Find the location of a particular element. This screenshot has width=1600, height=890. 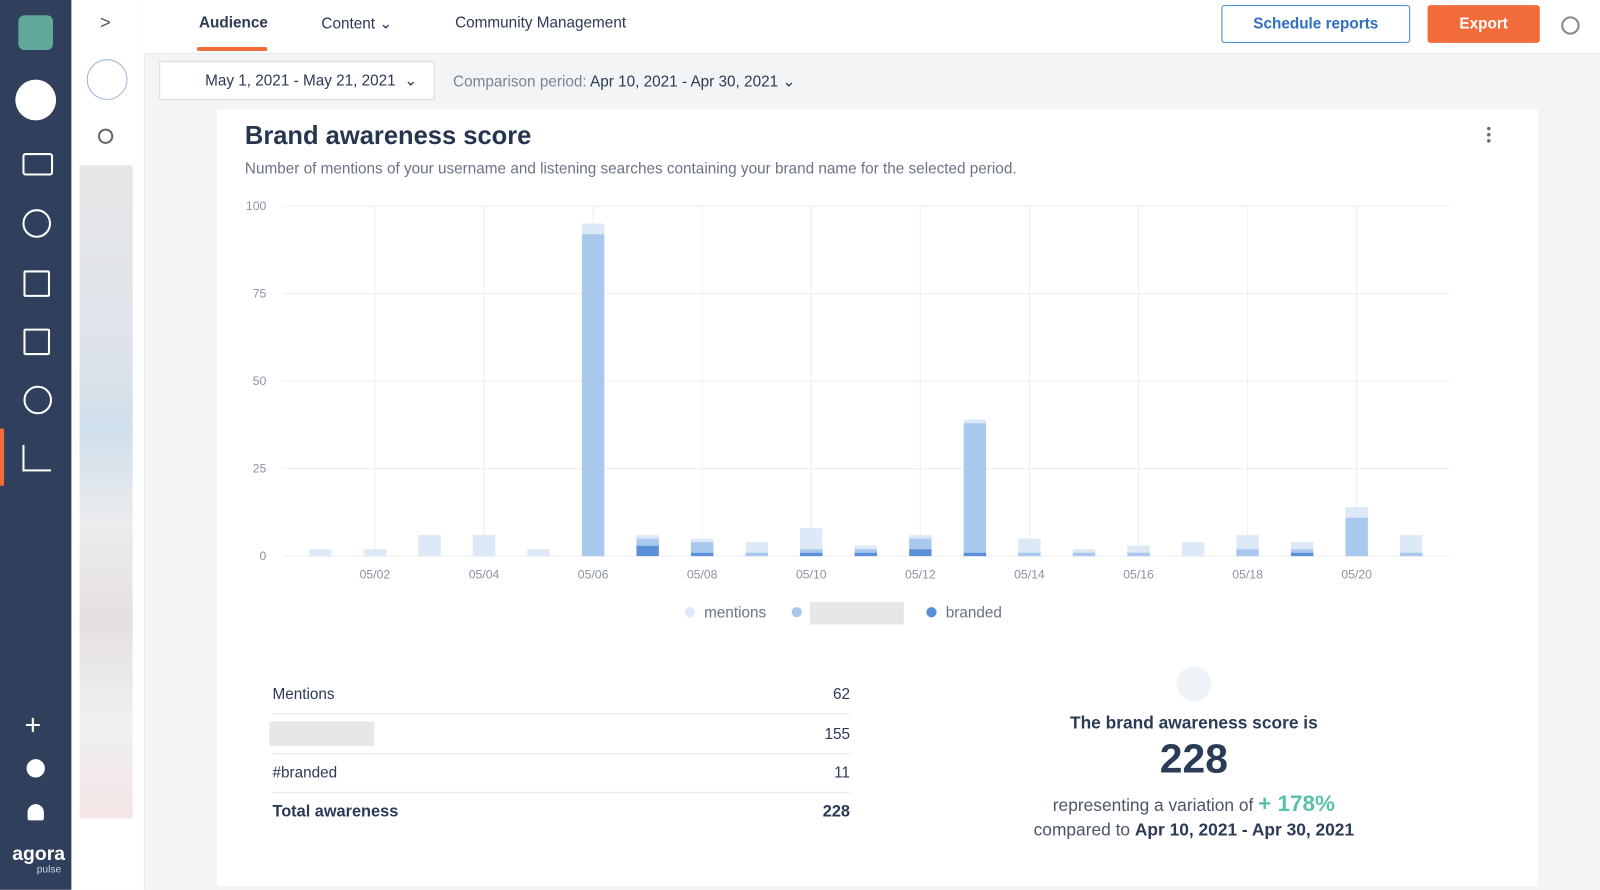

secondary-sidebar: > is located at coordinates (108, 445).